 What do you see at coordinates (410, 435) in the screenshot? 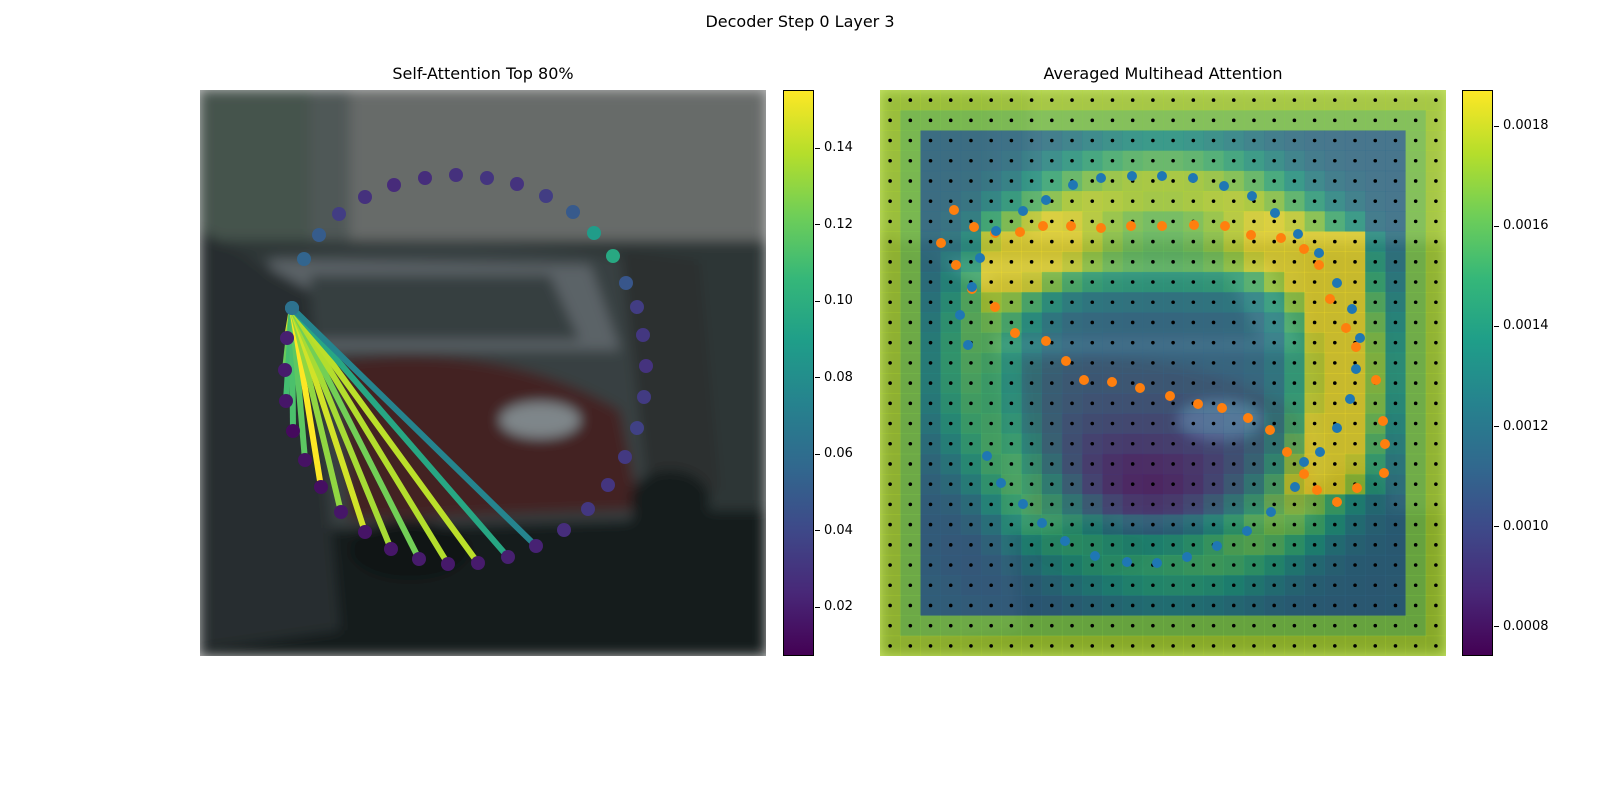
I see `attention-lines` at bounding box center [410, 435].